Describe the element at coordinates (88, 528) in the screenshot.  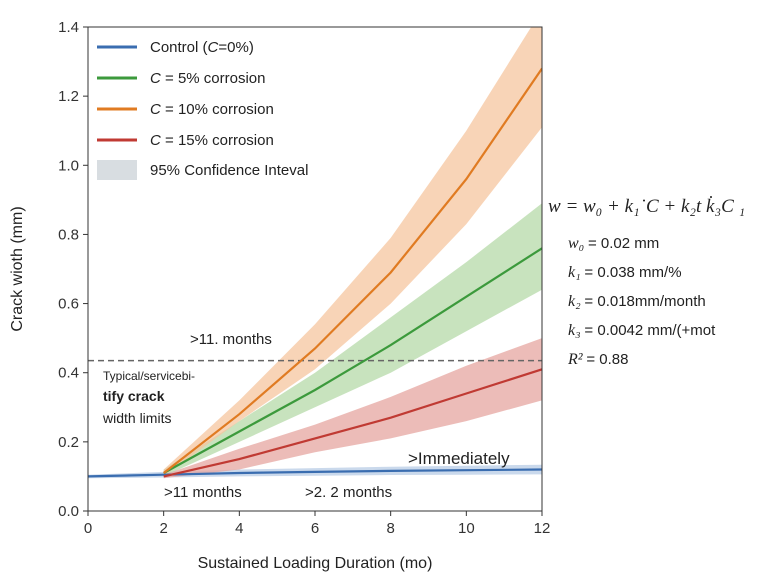
I see `x-tick-label: 0` at that location.